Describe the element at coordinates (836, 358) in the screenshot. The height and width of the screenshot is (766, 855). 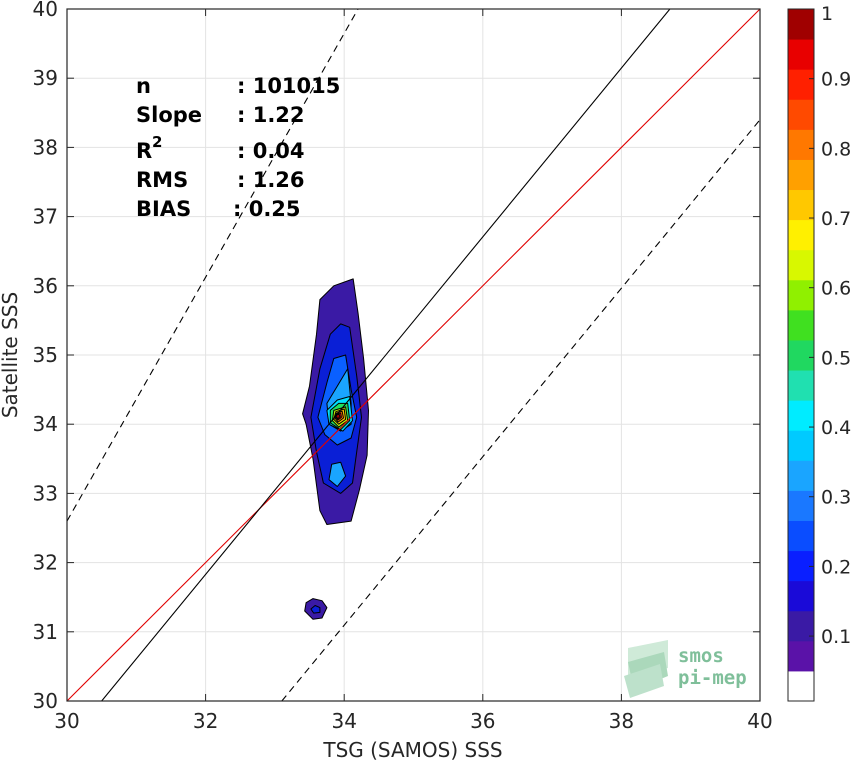
I see `colorbar-tick-label: 0.5` at that location.